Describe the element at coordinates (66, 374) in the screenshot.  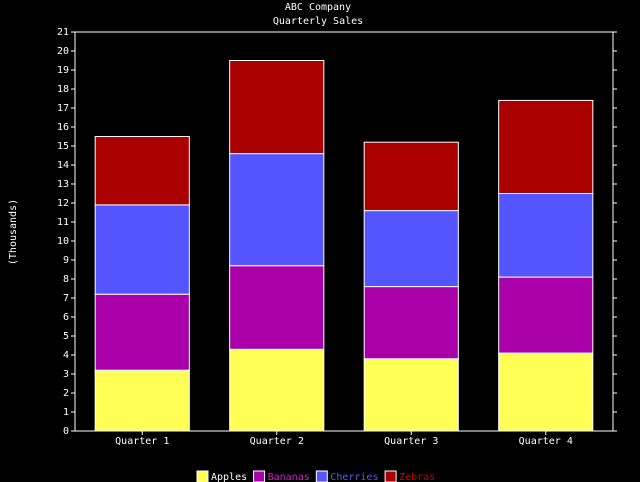
I see `y-tick-label: 3` at that location.